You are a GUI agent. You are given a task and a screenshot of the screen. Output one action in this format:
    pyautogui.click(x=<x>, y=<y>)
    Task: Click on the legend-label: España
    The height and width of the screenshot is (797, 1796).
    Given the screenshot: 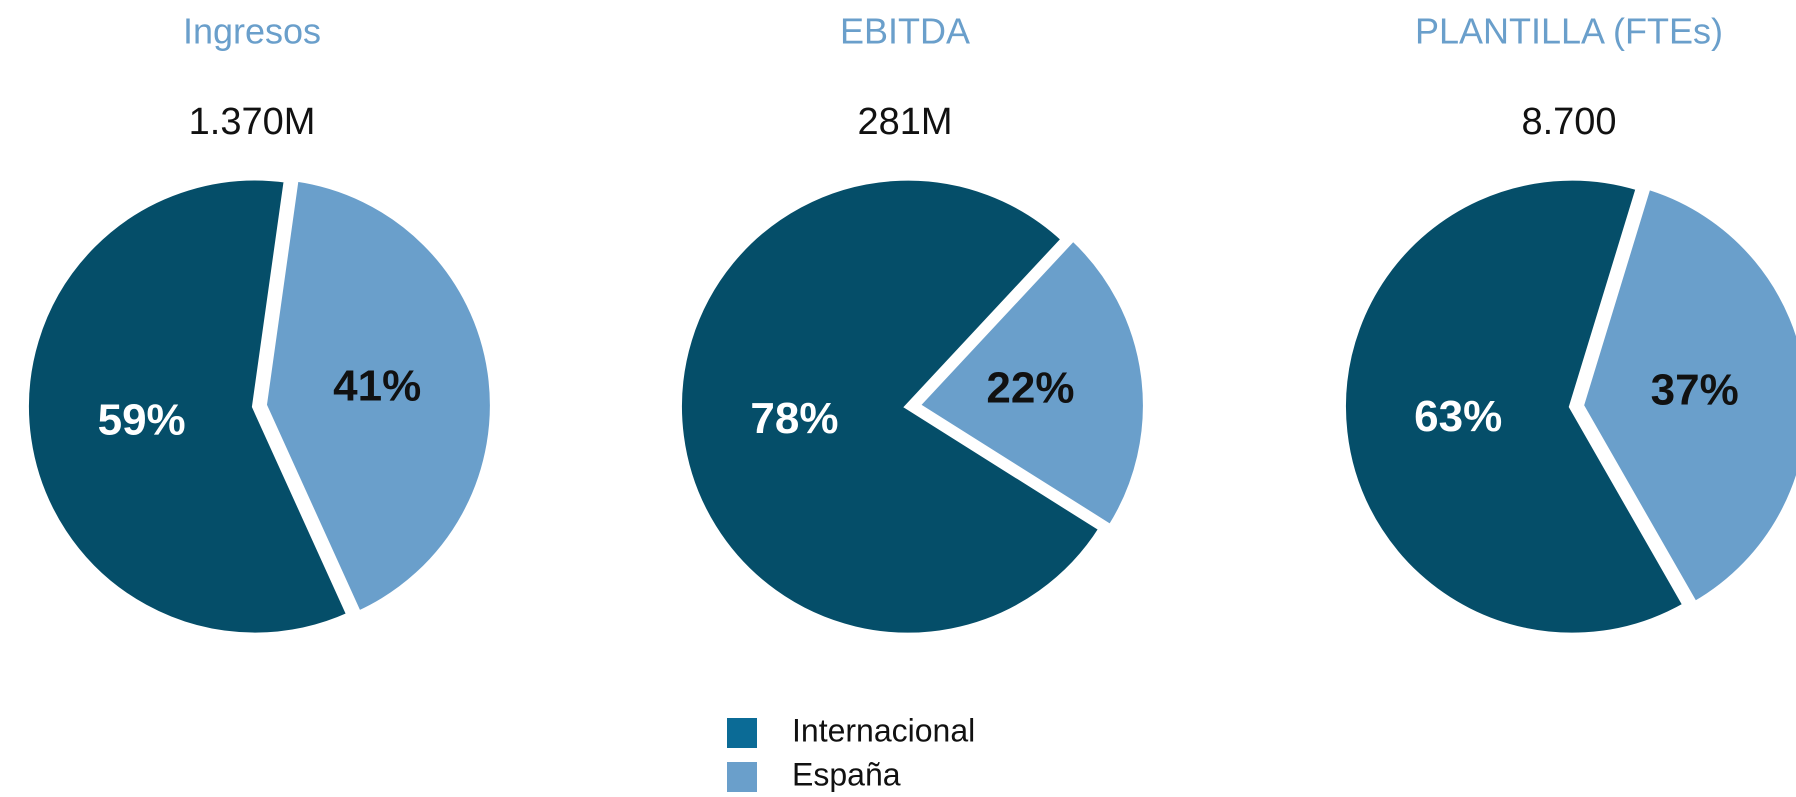 What is the action you would take?
    pyautogui.click(x=846, y=774)
    